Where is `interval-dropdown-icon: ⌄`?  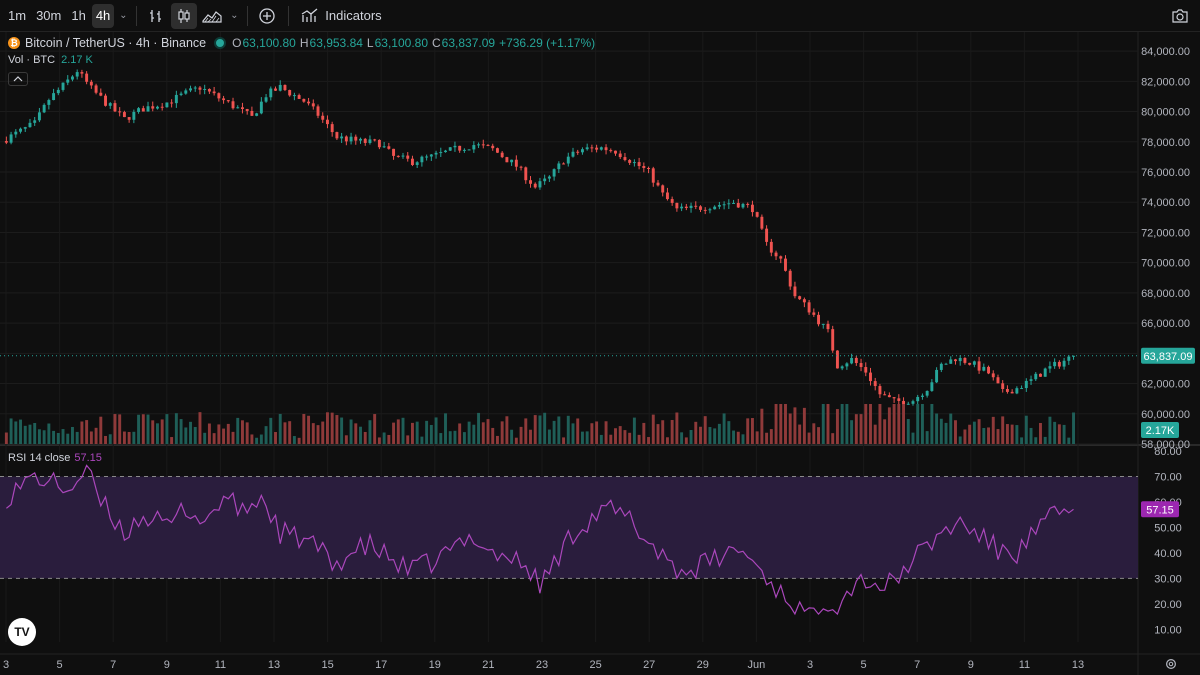
interval-dropdown-icon: ⌄ is located at coordinates (123, 15).